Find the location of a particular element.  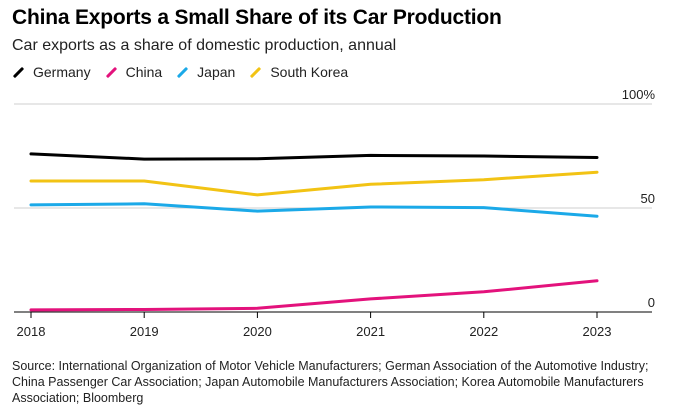

legend-item-japan: Japan is located at coordinates (205, 72).